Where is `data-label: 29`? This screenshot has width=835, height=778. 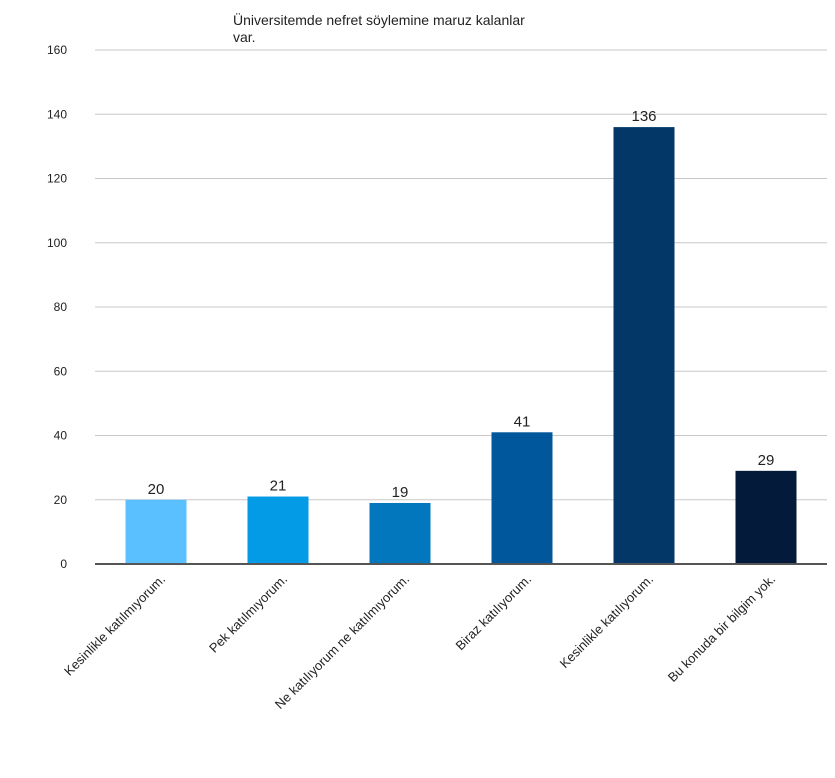
data-label: 29 is located at coordinates (766, 460).